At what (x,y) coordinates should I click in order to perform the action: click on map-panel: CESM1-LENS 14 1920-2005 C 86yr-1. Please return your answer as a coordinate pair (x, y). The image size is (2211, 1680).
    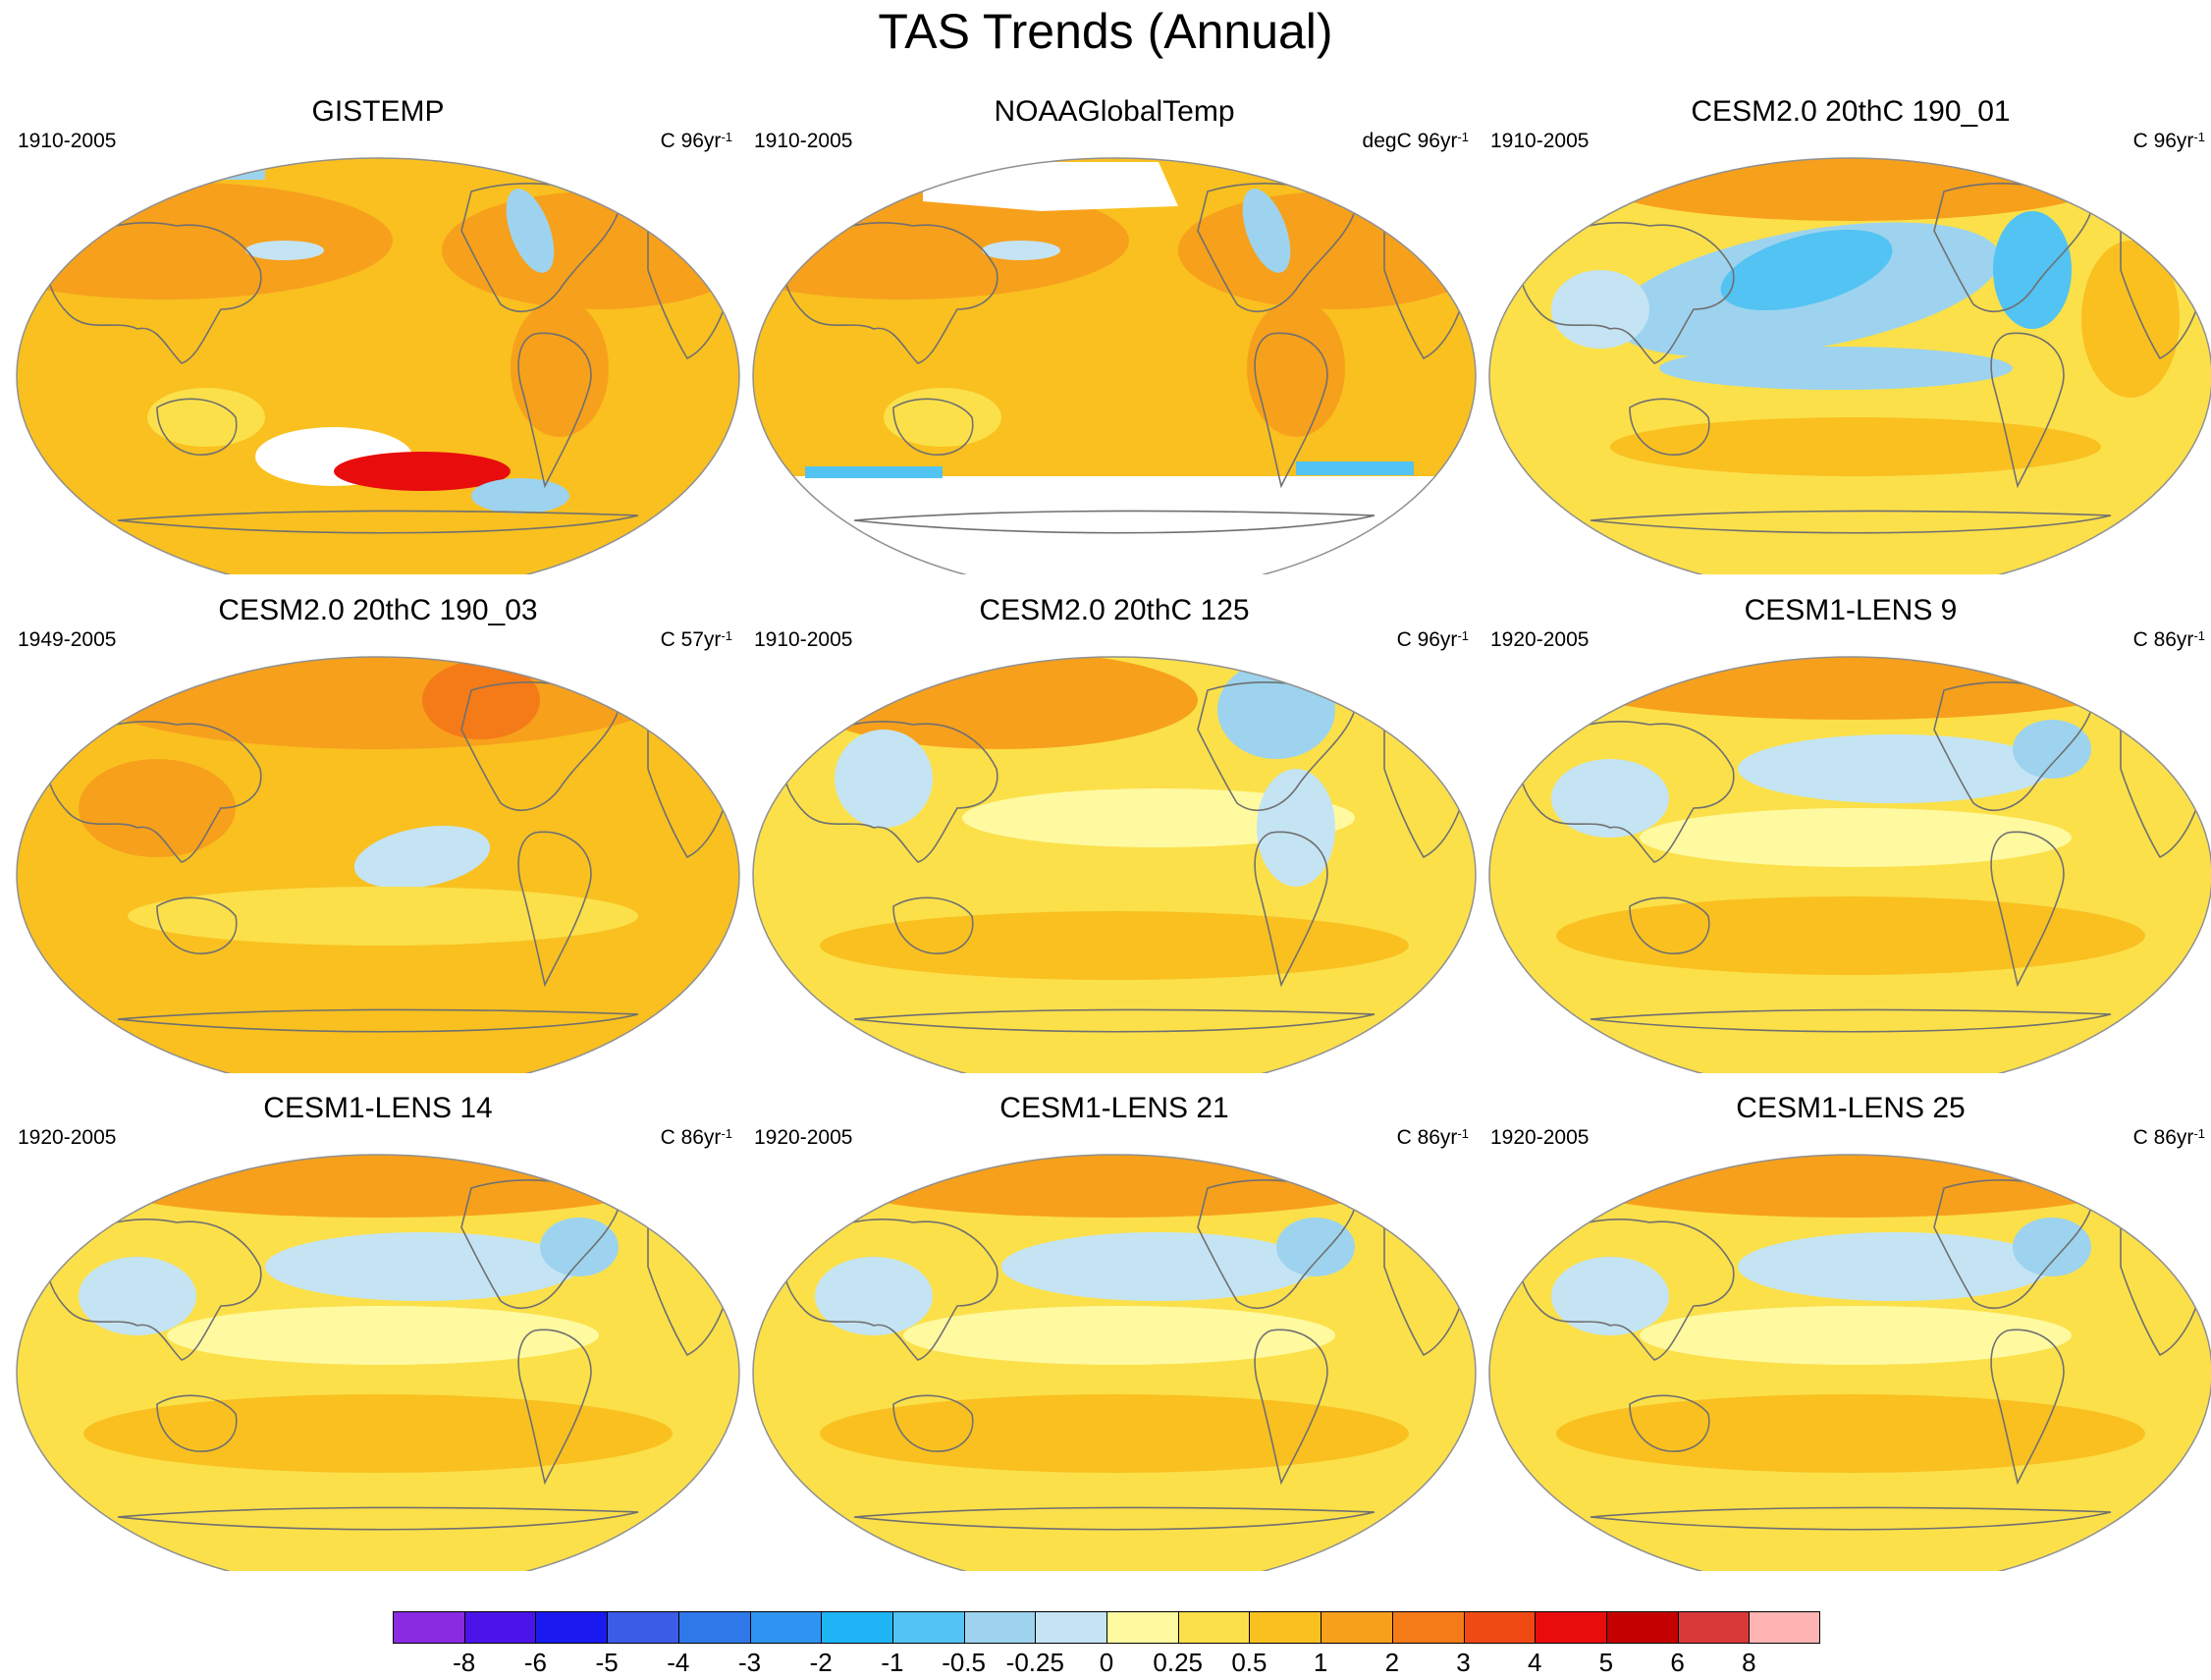
    Looking at the image, I should click on (378, 1341).